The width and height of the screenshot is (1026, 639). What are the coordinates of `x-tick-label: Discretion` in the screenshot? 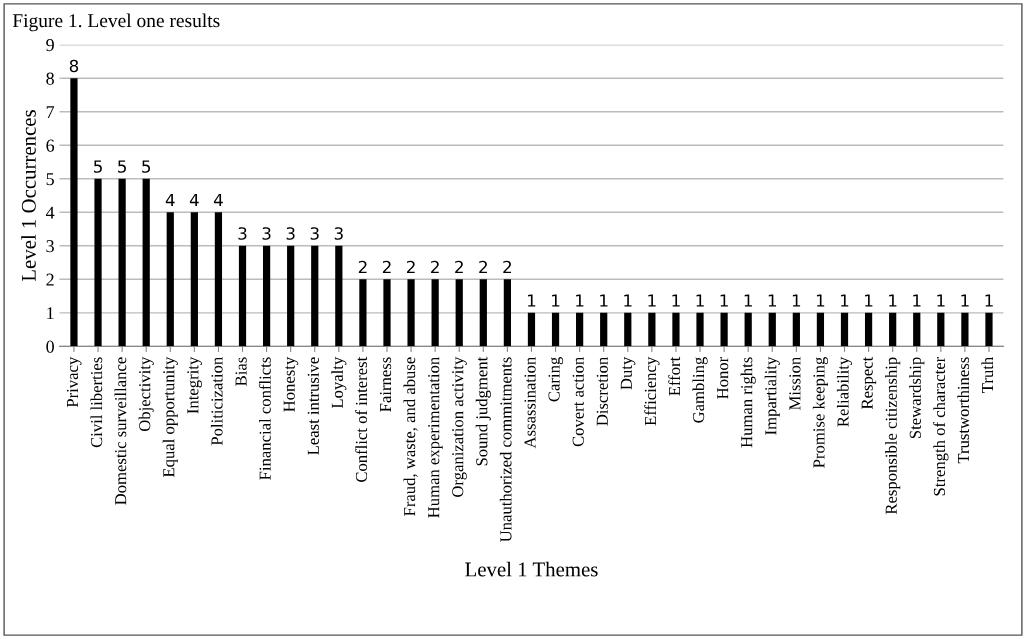 It's located at (602, 391).